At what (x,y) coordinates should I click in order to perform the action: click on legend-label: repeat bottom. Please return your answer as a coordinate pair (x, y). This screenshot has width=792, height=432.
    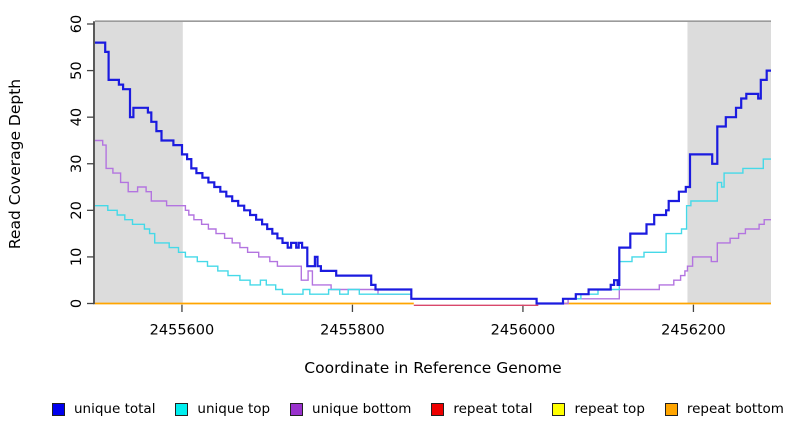
    Looking at the image, I should click on (735, 409).